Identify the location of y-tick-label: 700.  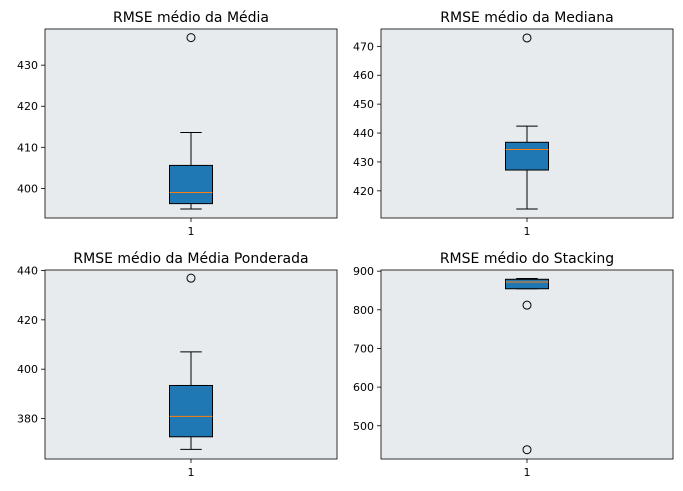
(363, 348).